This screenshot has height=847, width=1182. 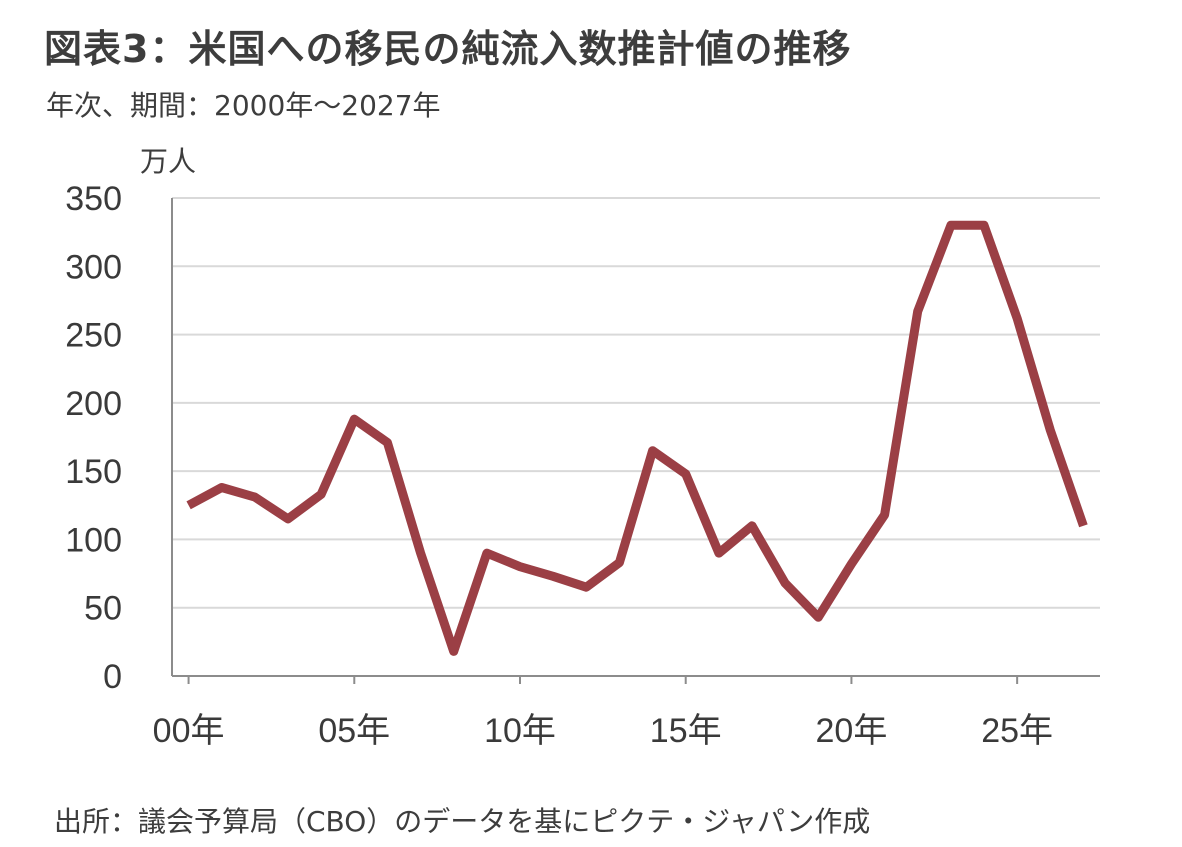 I want to click on source-note: 出所：議会予算局（CBO）のデータを基にピクテ・ジャパン作成, so click(x=462, y=821).